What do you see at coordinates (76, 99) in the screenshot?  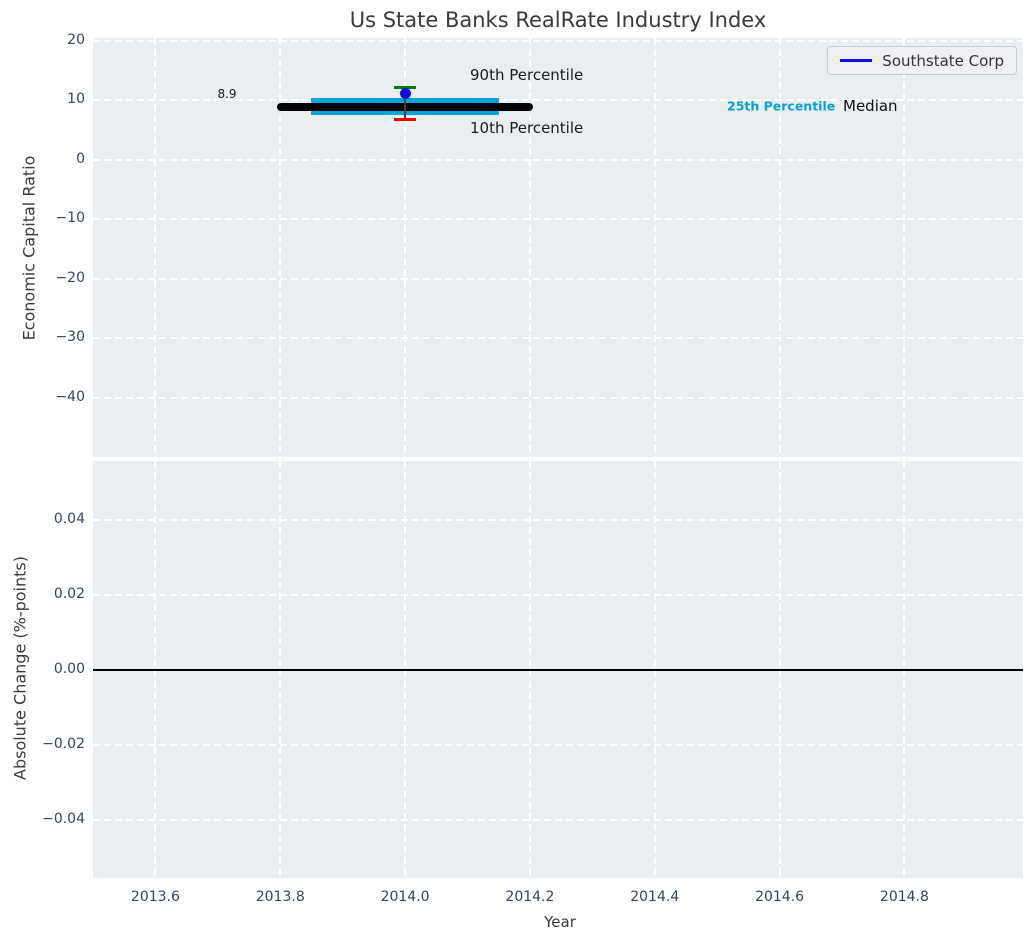 I see `y-tick-label: 10` at bounding box center [76, 99].